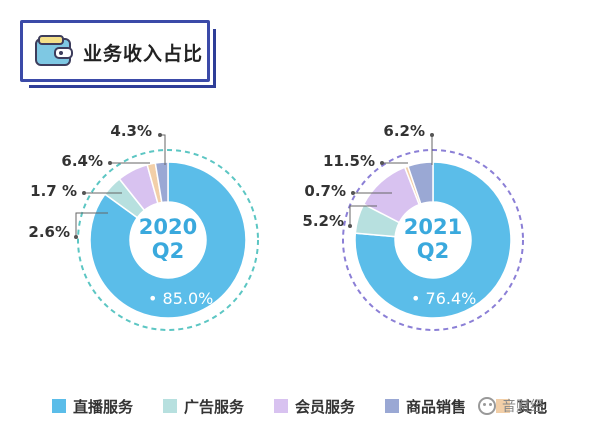 Image resolution: width=594 pixels, height=436 pixels. What do you see at coordinates (168, 251) in the screenshot?
I see `center-label-0-1: Q2` at bounding box center [168, 251].